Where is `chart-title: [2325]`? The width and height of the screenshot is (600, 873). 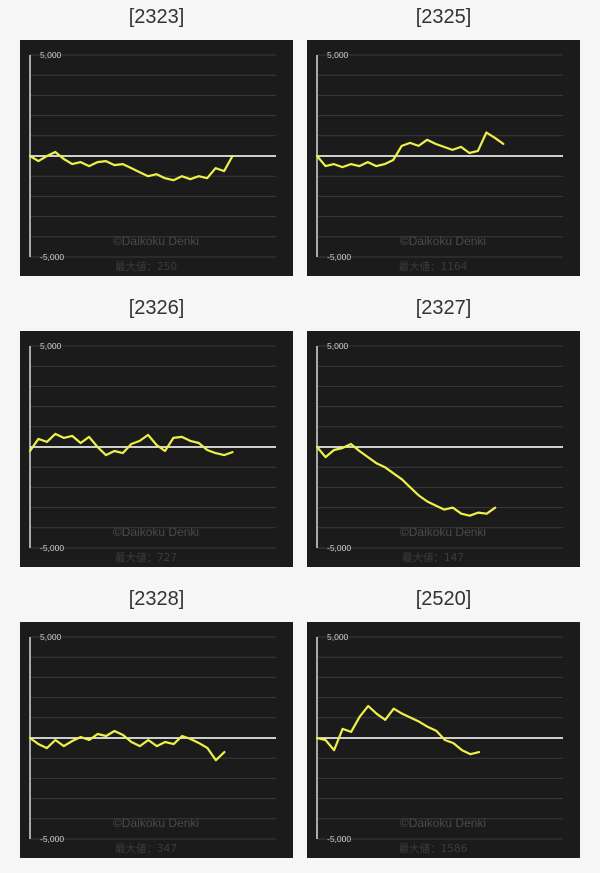
chart-title: [2325] is located at coordinates (443, 17).